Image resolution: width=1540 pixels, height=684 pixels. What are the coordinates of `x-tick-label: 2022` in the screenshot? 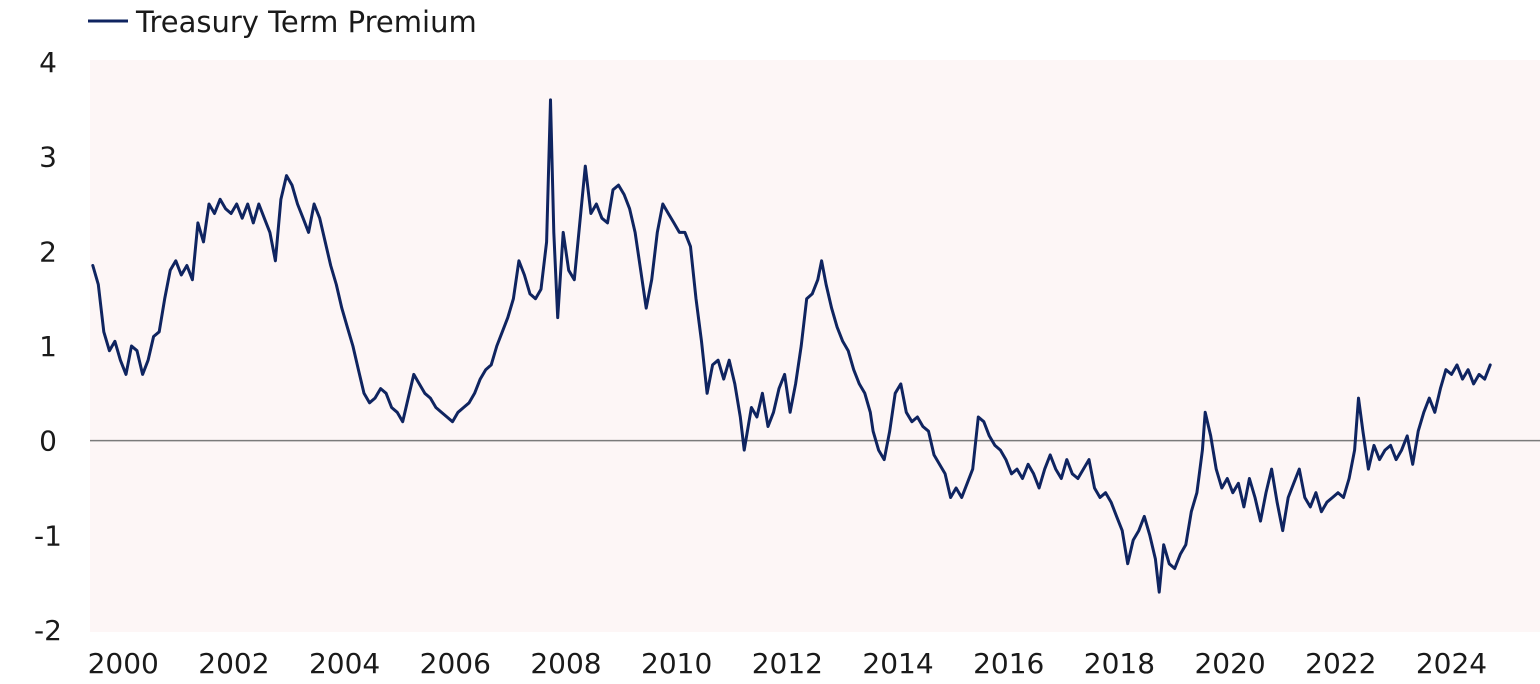 It's located at (1340, 663).